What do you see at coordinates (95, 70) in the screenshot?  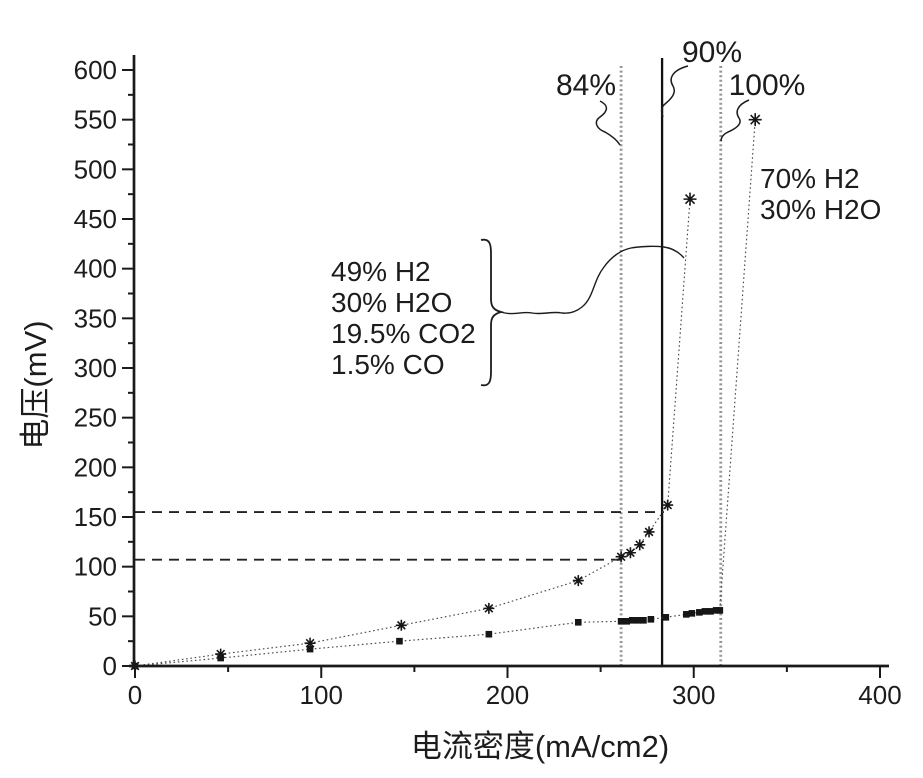 I see `y-tick-label: 600` at bounding box center [95, 70].